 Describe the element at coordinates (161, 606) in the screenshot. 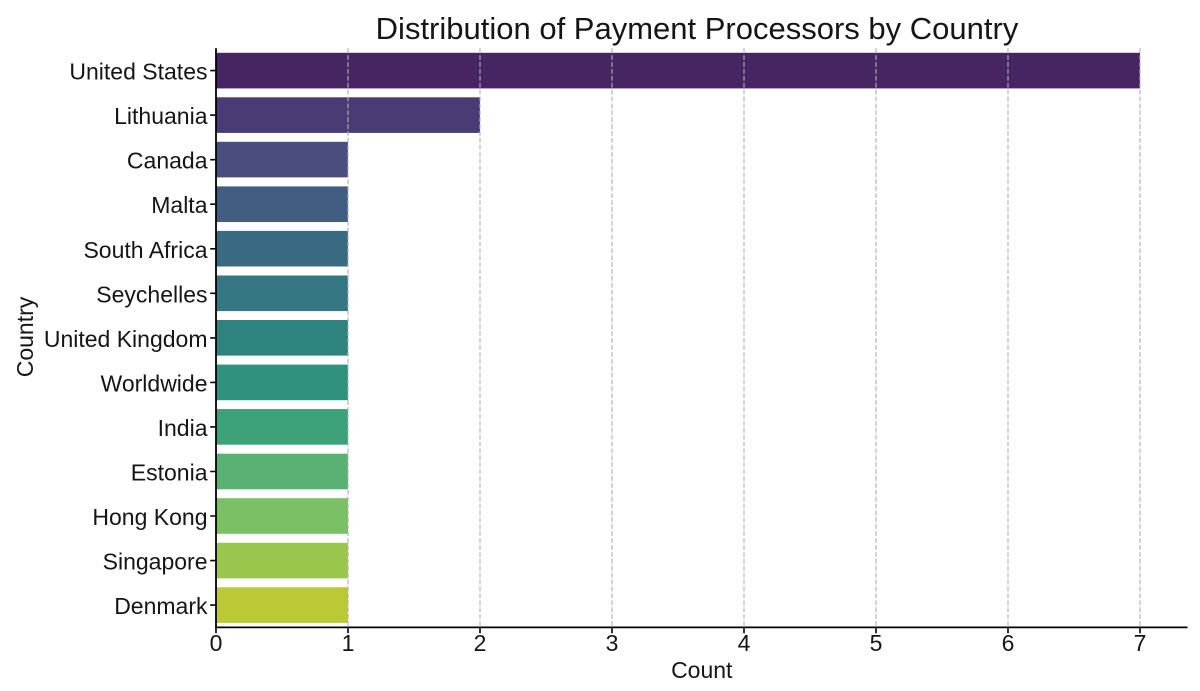

I see `svg-text: Denmark` at that location.